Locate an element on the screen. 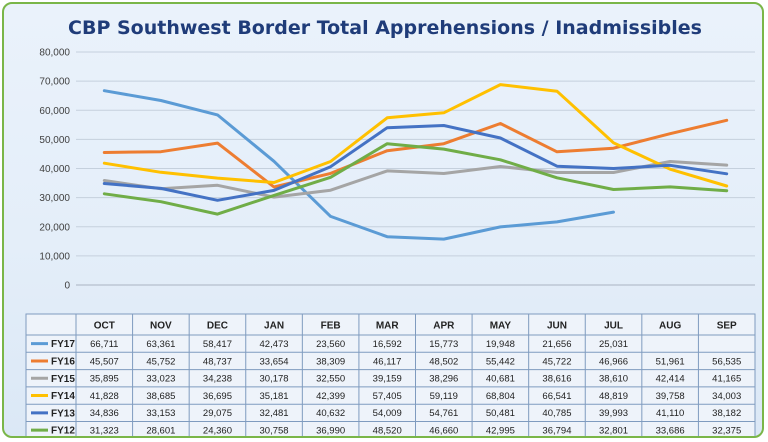 The width and height of the screenshot is (768, 442). y-tick-label: 60,000 is located at coordinates (54, 111).